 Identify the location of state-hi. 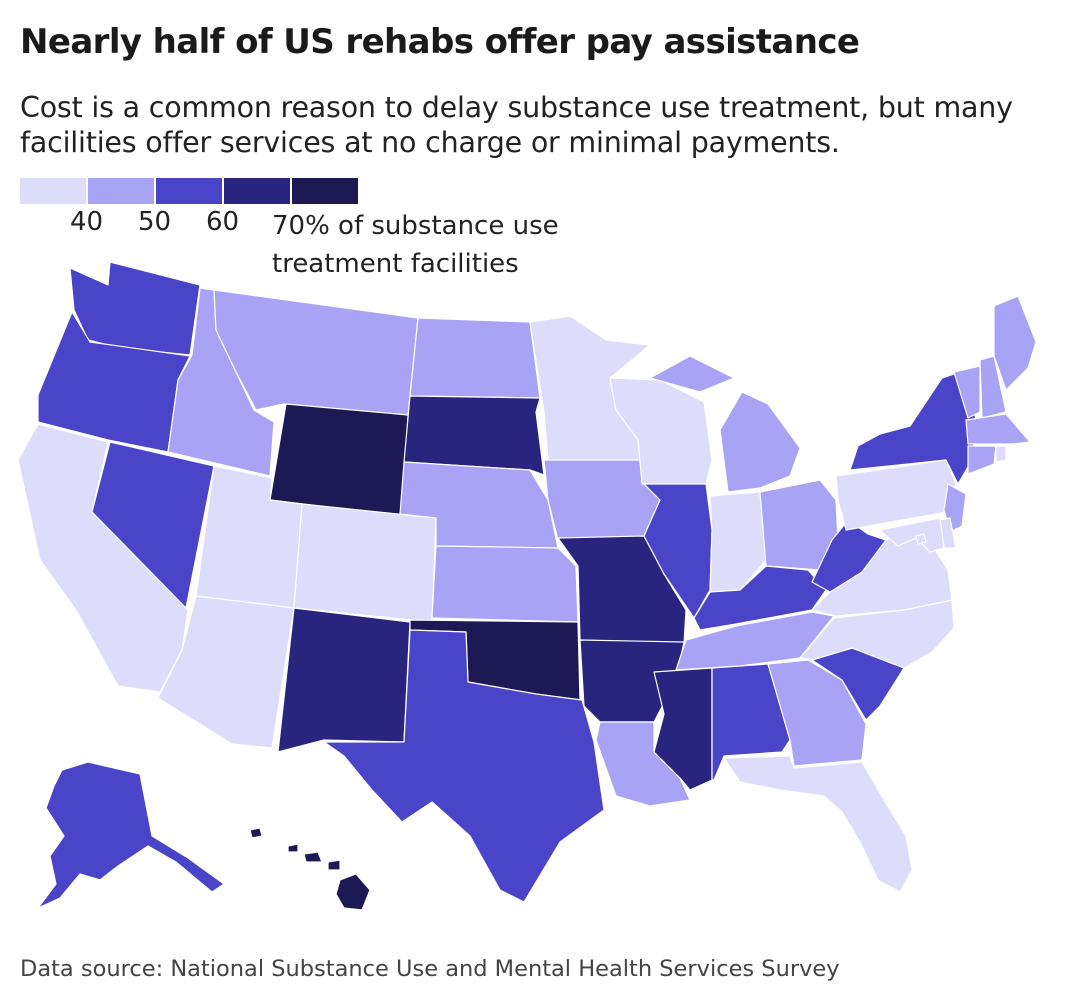
(310, 869).